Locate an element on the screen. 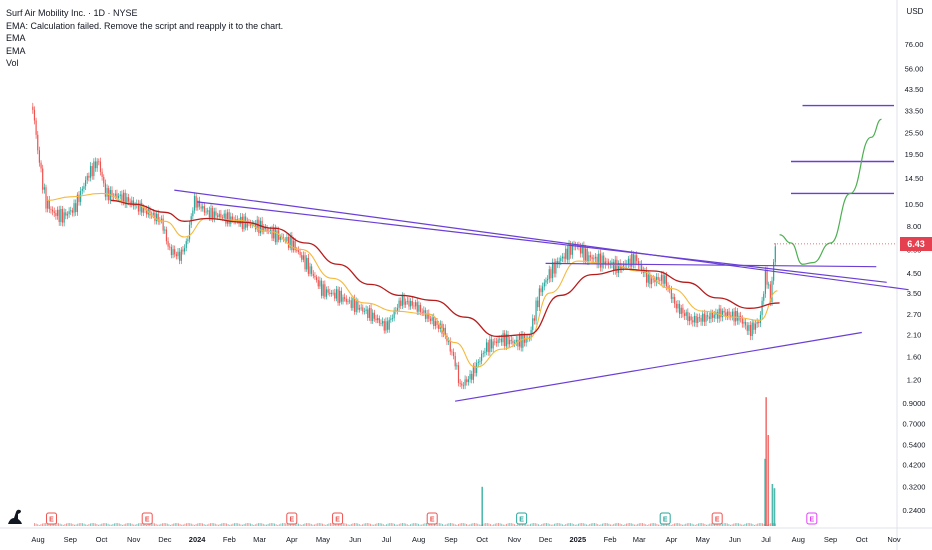 This screenshot has width=932, height=550. indicator-ema-1: EMA is located at coordinates (16, 38).